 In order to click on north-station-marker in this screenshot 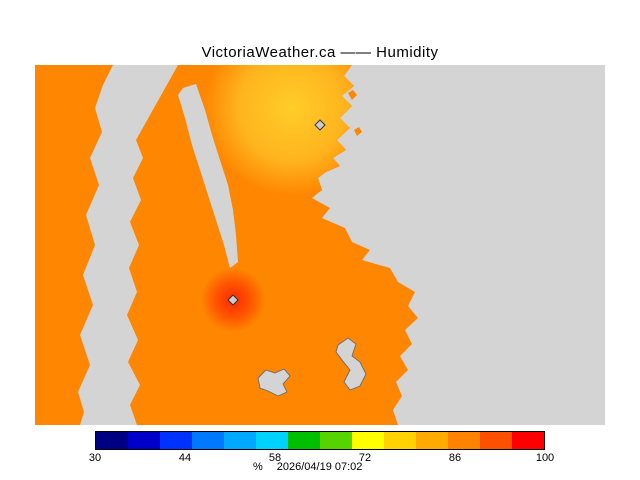, I will do `click(320, 125)`.